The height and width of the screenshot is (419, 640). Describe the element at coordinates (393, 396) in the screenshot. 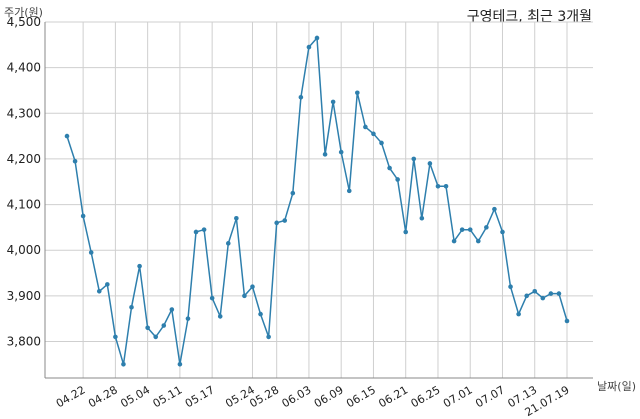

I see `x-tick-label: 06.21` at that location.